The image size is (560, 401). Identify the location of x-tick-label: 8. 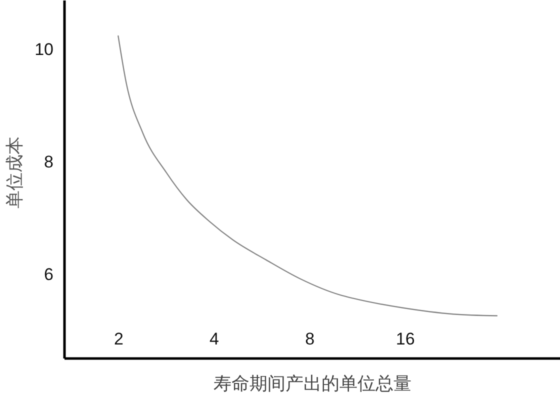
(310, 339).